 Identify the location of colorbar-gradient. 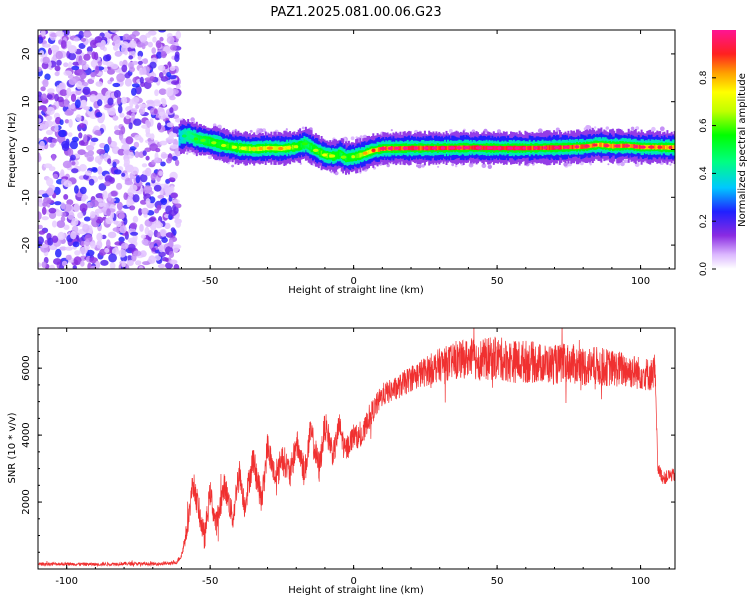
(724, 149).